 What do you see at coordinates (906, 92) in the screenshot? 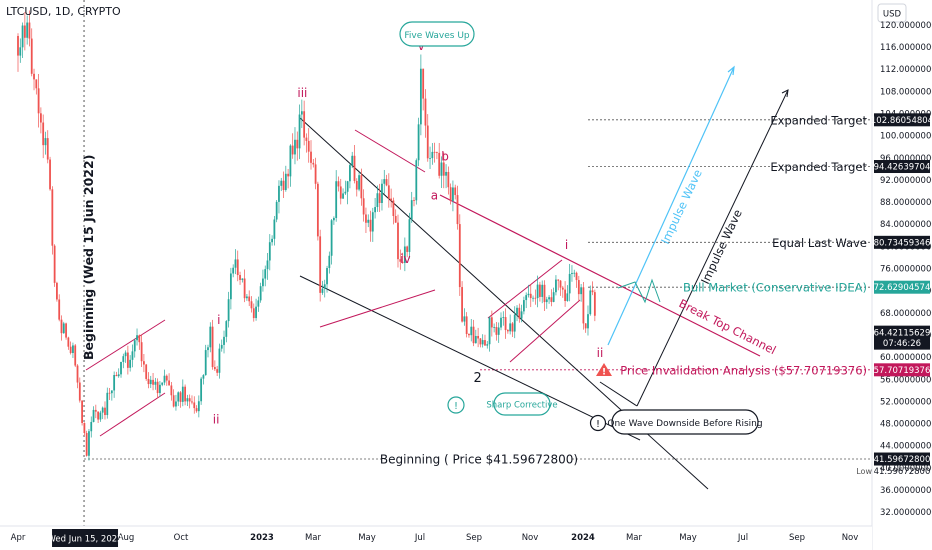
I see `price-tick-label: 108.00000000` at bounding box center [906, 92].